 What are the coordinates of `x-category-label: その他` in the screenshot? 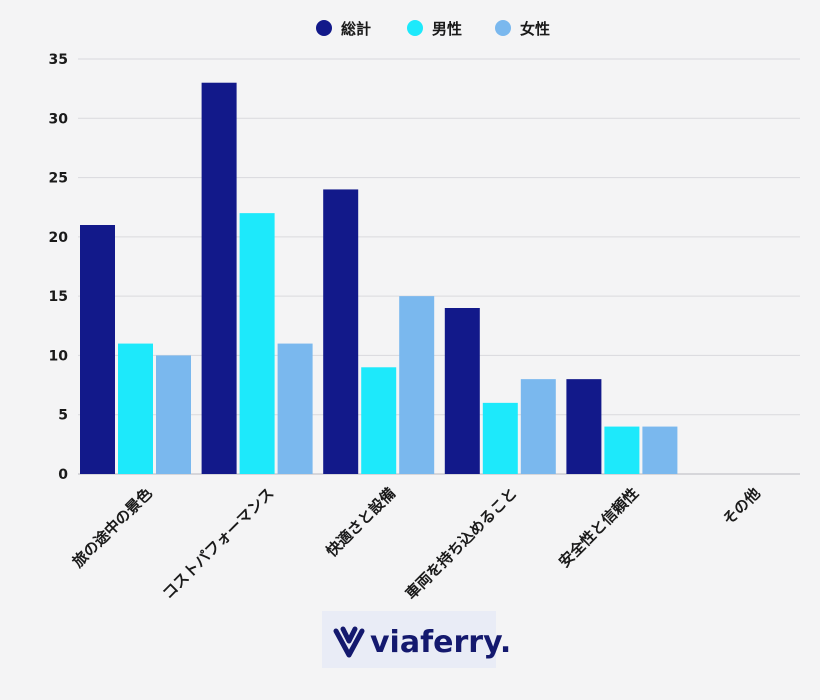 It's located at (741, 506).